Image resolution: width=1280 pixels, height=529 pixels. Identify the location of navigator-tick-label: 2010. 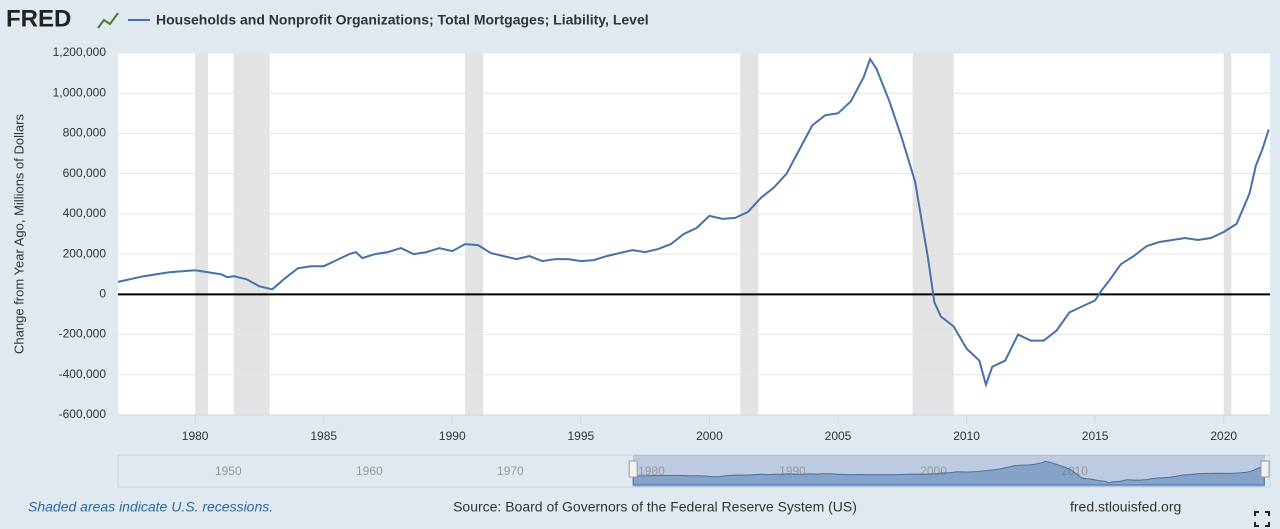
(1074, 471).